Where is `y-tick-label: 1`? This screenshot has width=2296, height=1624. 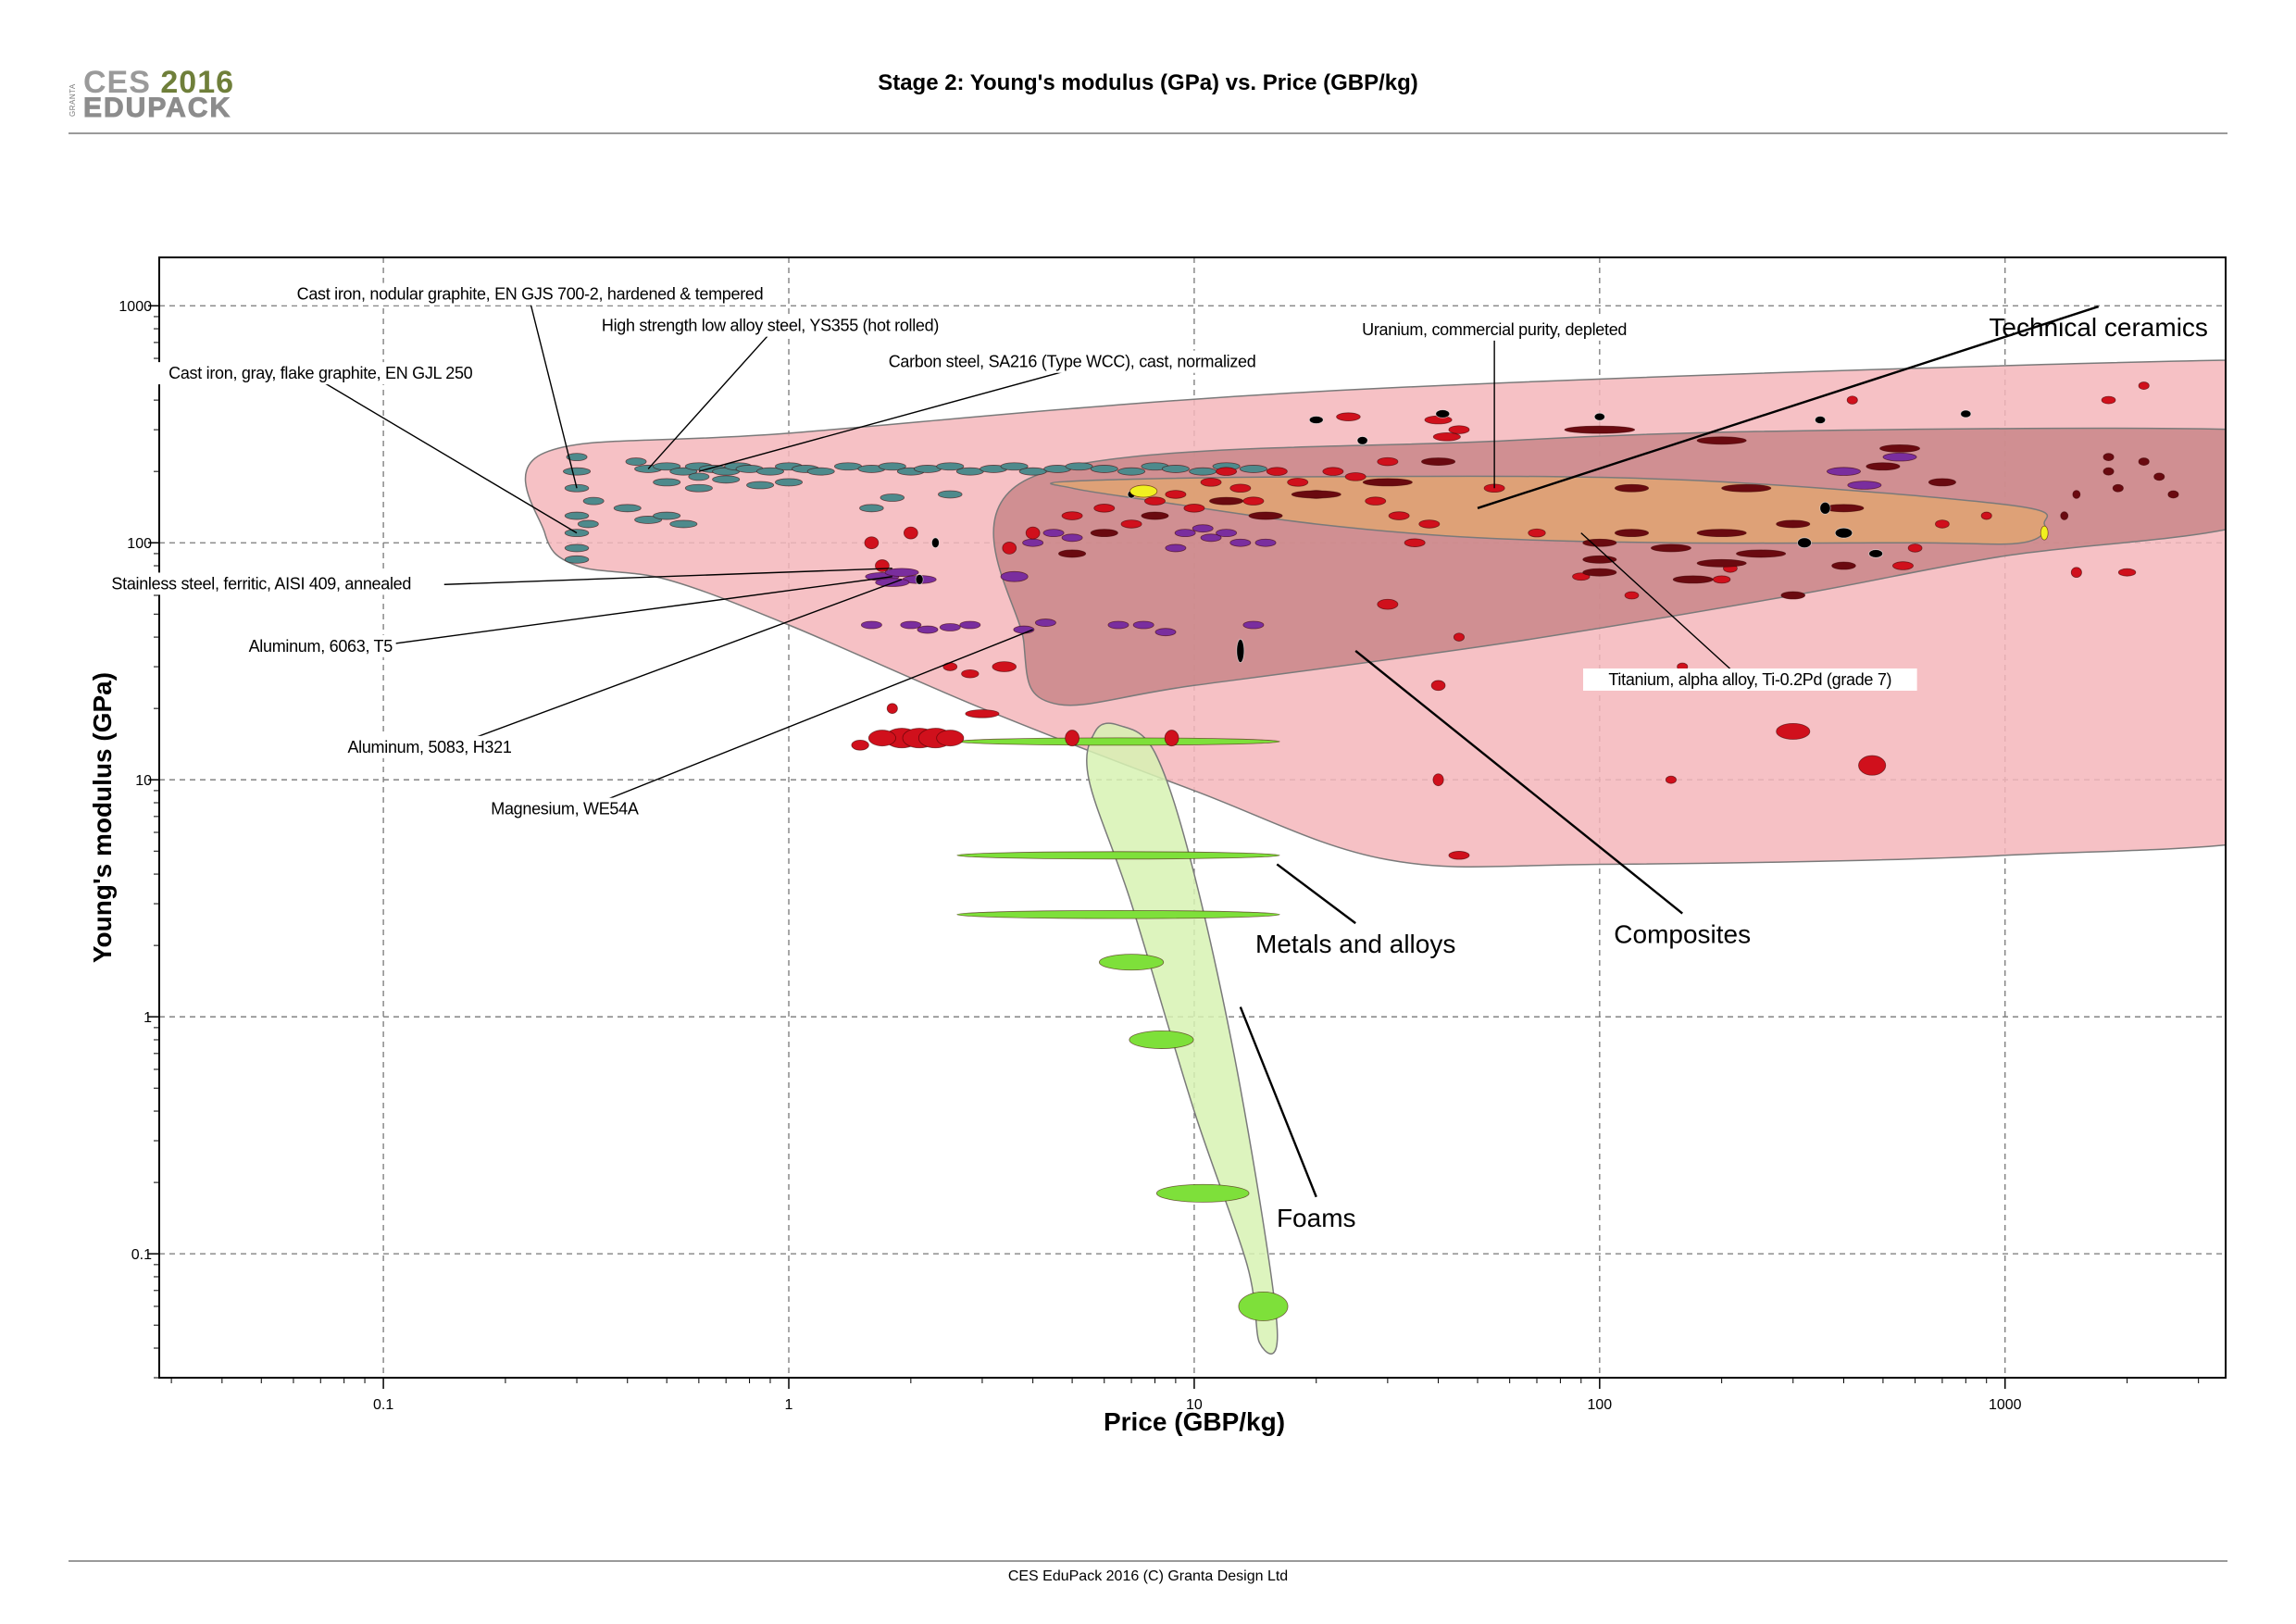
y-tick-label: 1 is located at coordinates (148, 1018).